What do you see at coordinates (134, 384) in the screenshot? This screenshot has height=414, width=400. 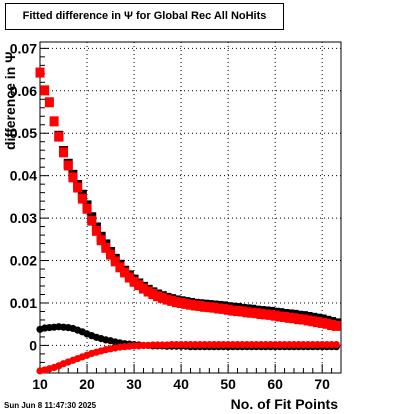 I see `x-tick-label: 30` at bounding box center [134, 384].